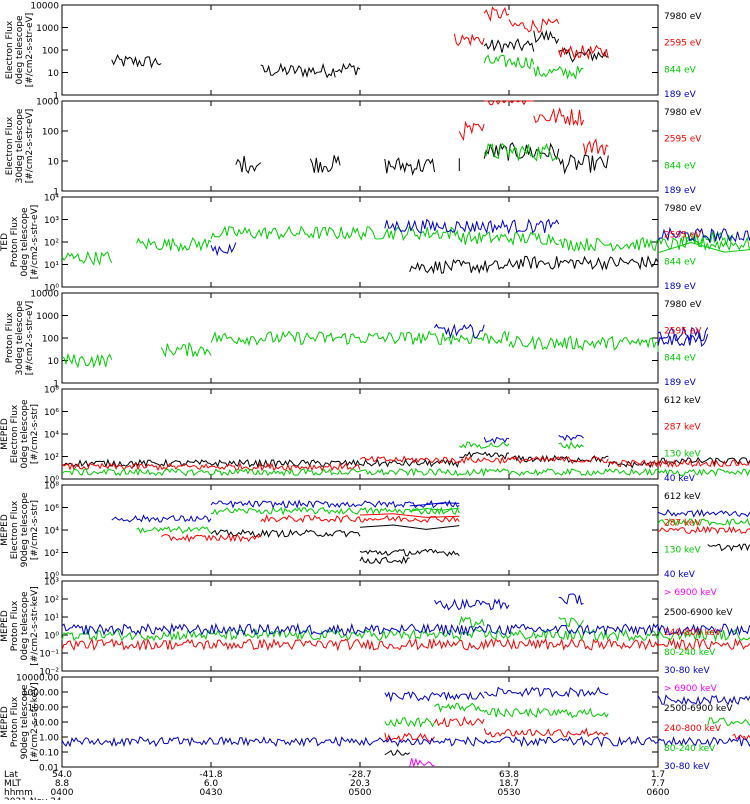 The height and width of the screenshot is (804, 750). Describe the element at coordinates (682, 401) in the screenshot. I see `legend-label: 612 keV` at that location.